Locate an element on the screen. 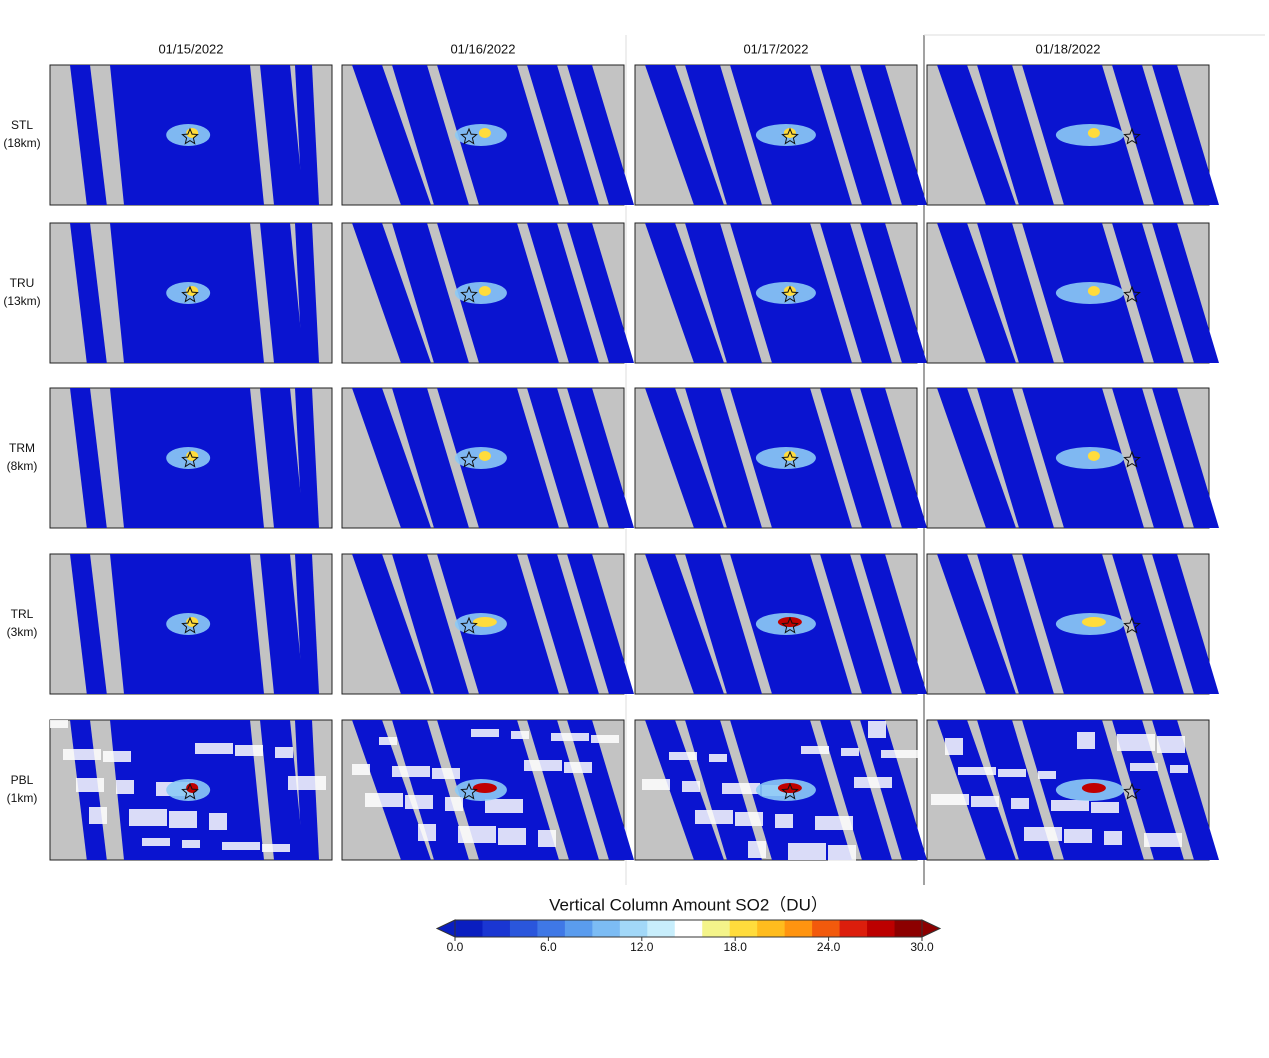 Image resolution: width=1269 pixels, height=1058 pixels. colorbar-arrow-high is located at coordinates (931, 928).